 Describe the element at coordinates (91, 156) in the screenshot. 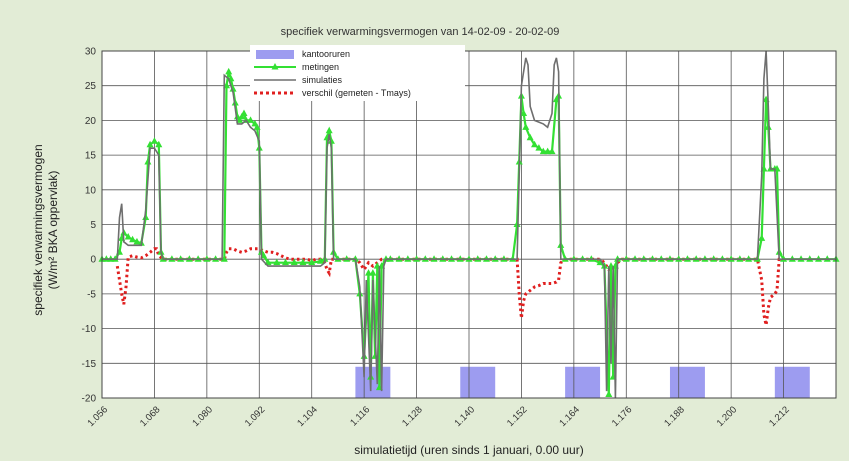

I see `y-tick-label: 15` at that location.